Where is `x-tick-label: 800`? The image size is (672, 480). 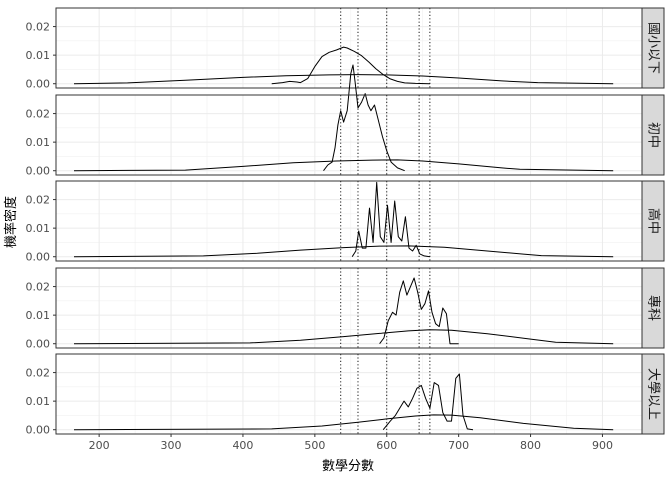 x-tick-label: 800 is located at coordinates (530, 445).